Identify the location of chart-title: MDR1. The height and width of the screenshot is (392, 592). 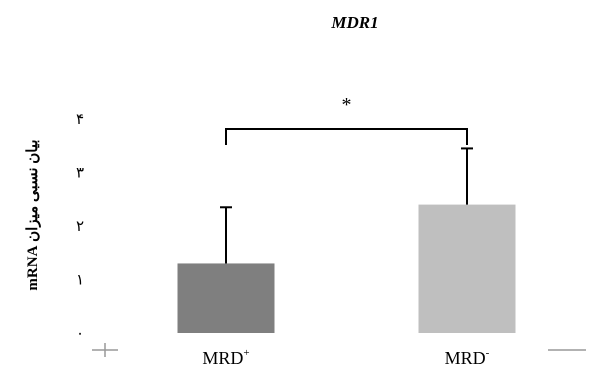
(354, 22).